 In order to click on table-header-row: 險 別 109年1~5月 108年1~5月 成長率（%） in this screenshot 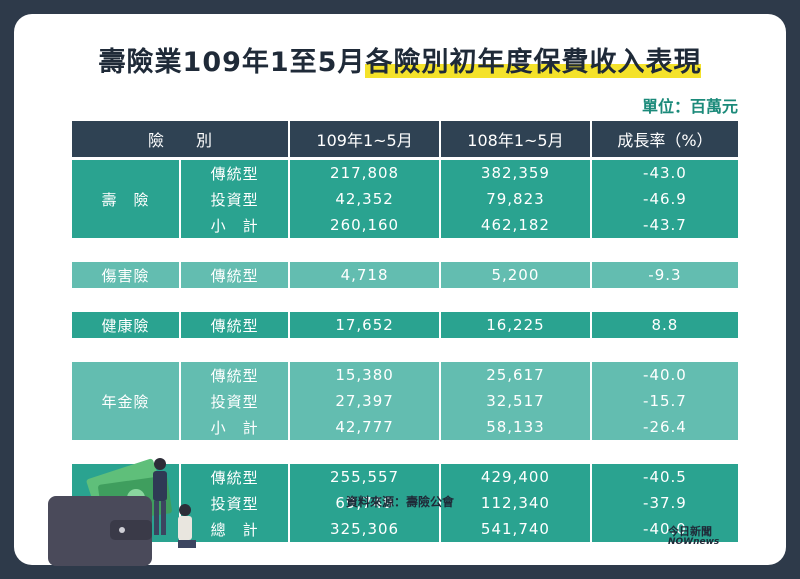, I will do `click(405, 139)`.